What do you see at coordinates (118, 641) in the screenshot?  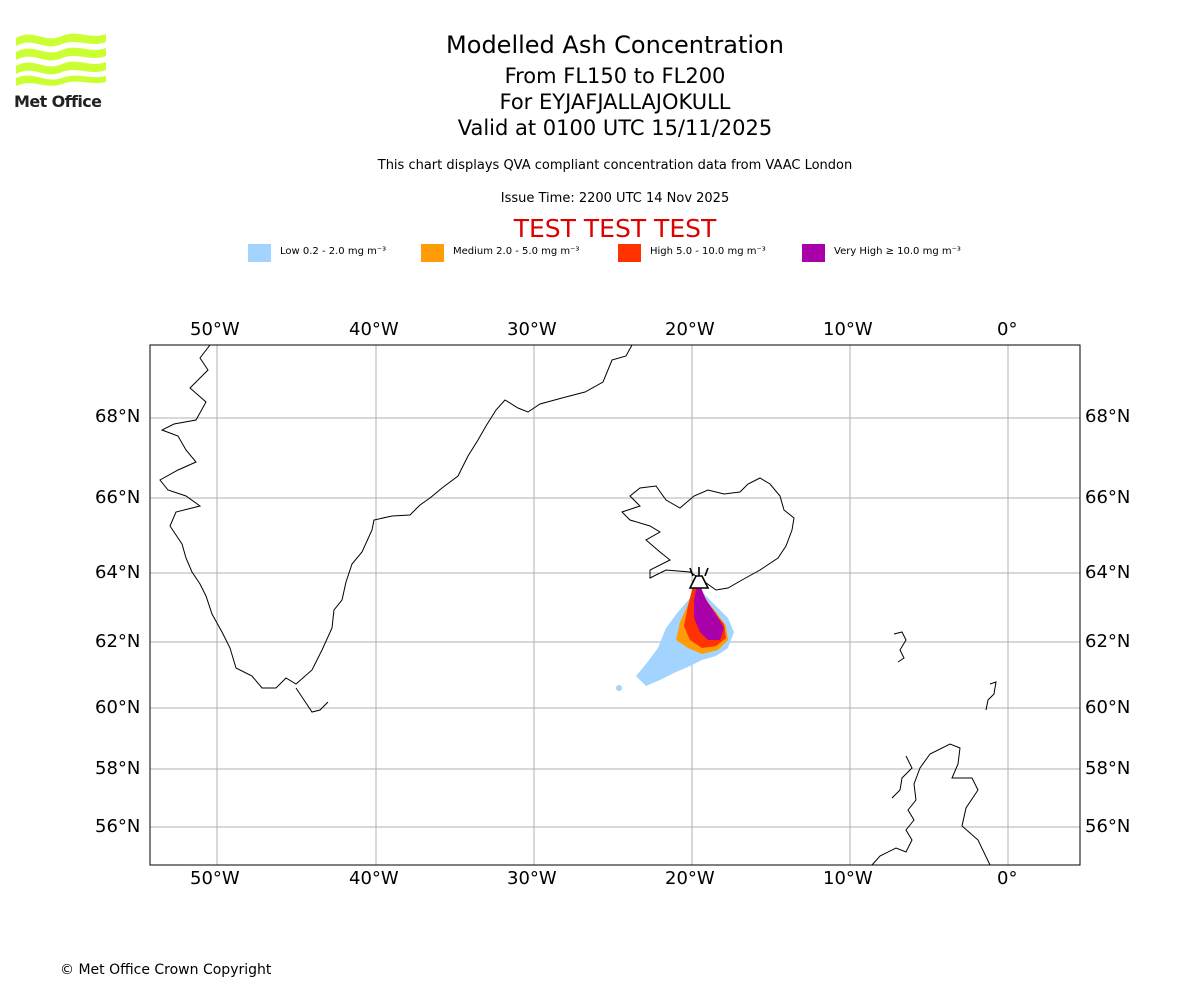 I see `lat-tick-left-62n: 62°N` at bounding box center [118, 641].